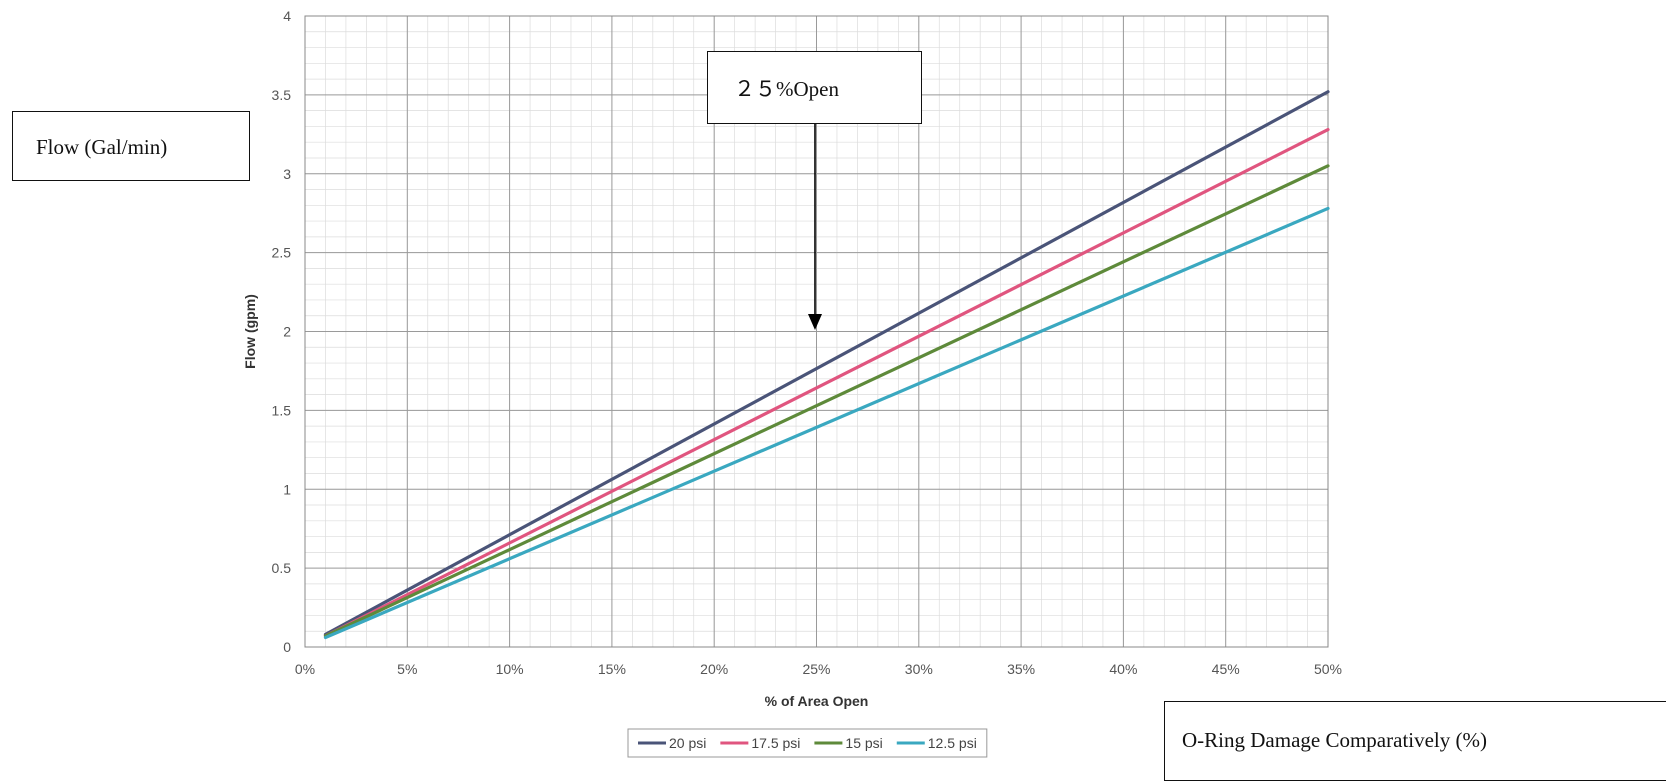 This screenshot has height=781, width=1666. What do you see at coordinates (919, 669) in the screenshot?
I see `x-tick-label: 30%` at bounding box center [919, 669].